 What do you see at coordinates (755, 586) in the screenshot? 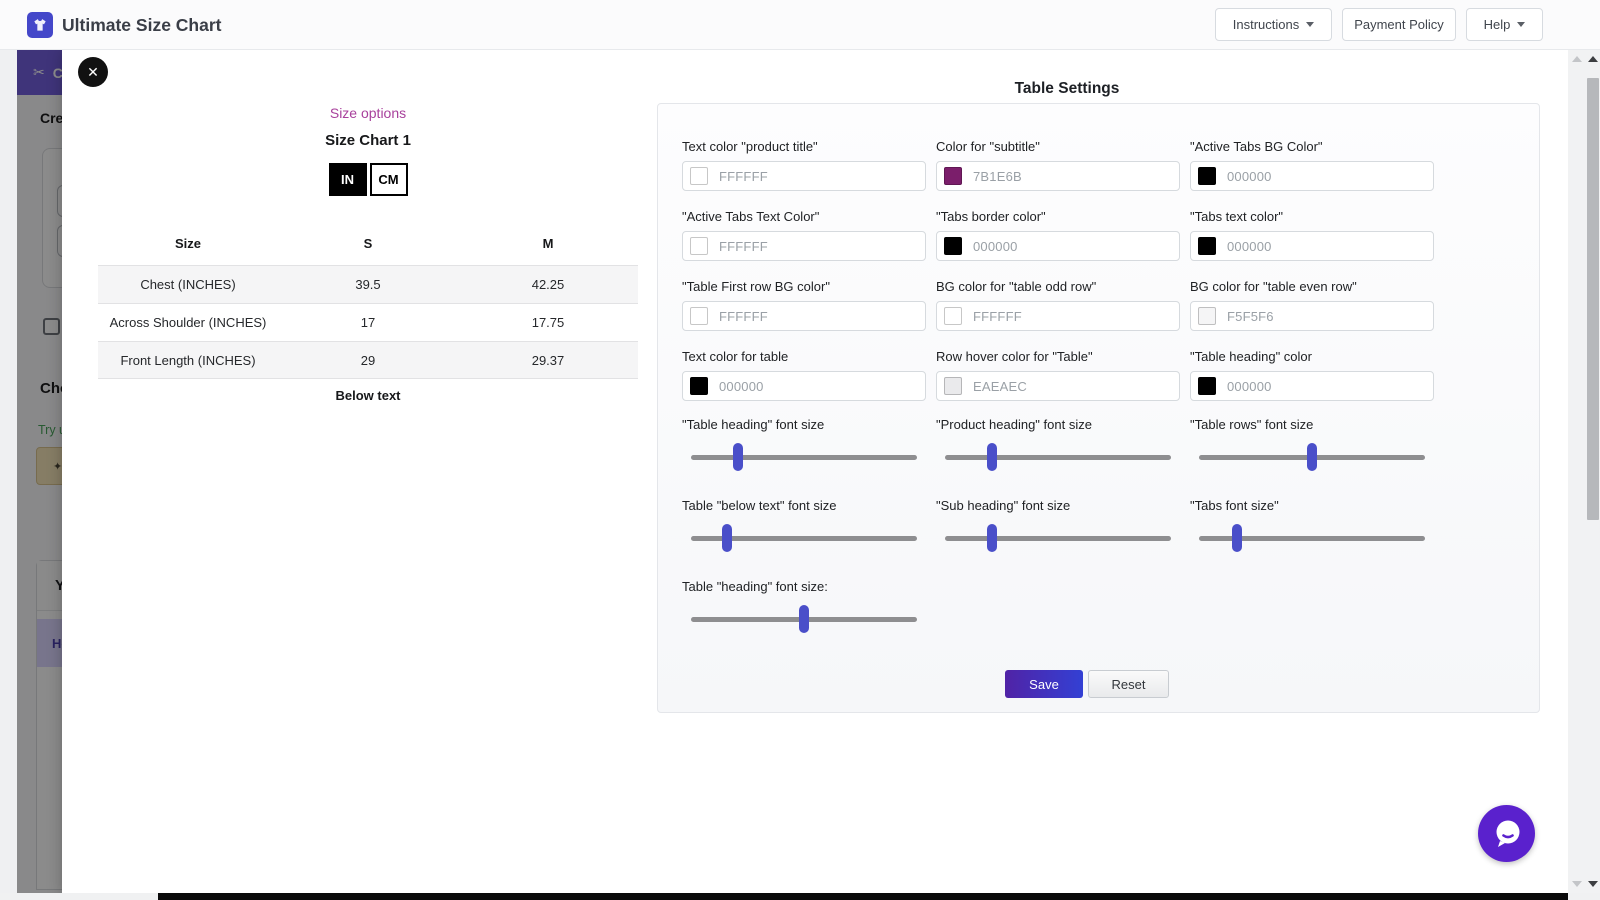
I see `slider-label: Table "heading" font size:` at bounding box center [755, 586].